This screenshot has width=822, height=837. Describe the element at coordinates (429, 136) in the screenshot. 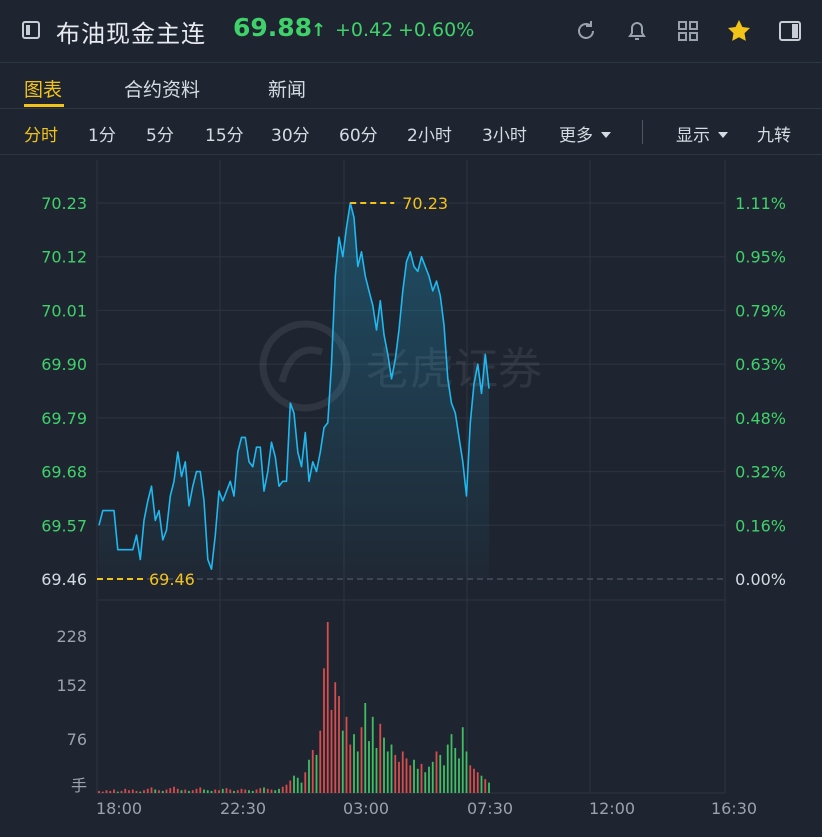

I see `period-2h: 2小时` at that location.